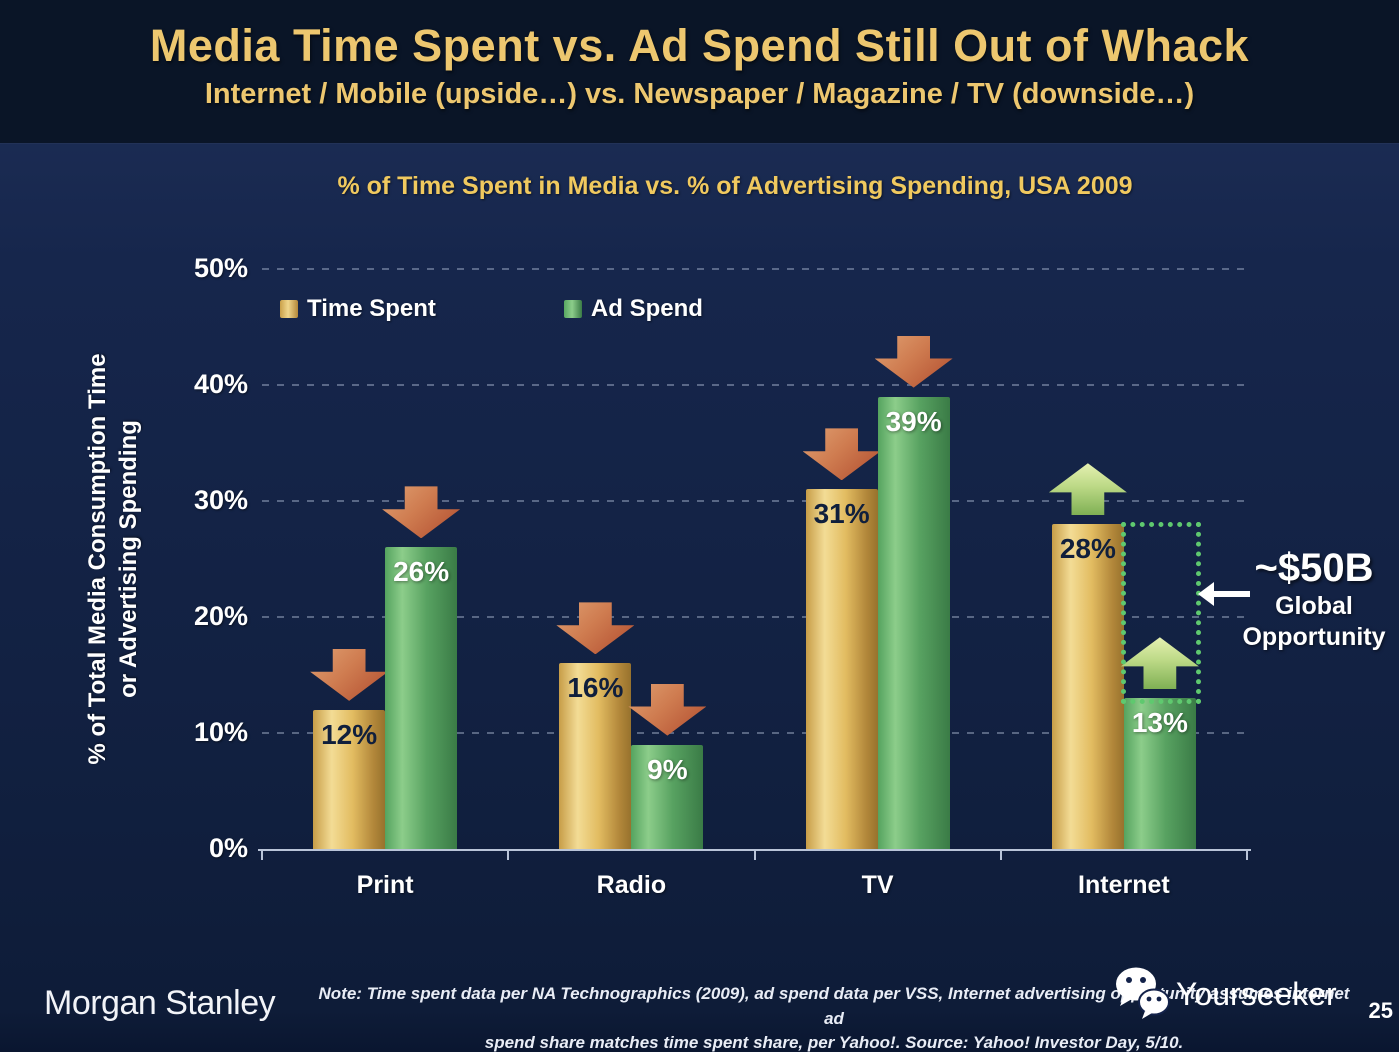  I want to click on legend-item-ad-spend: Ad Spend, so click(633, 309).